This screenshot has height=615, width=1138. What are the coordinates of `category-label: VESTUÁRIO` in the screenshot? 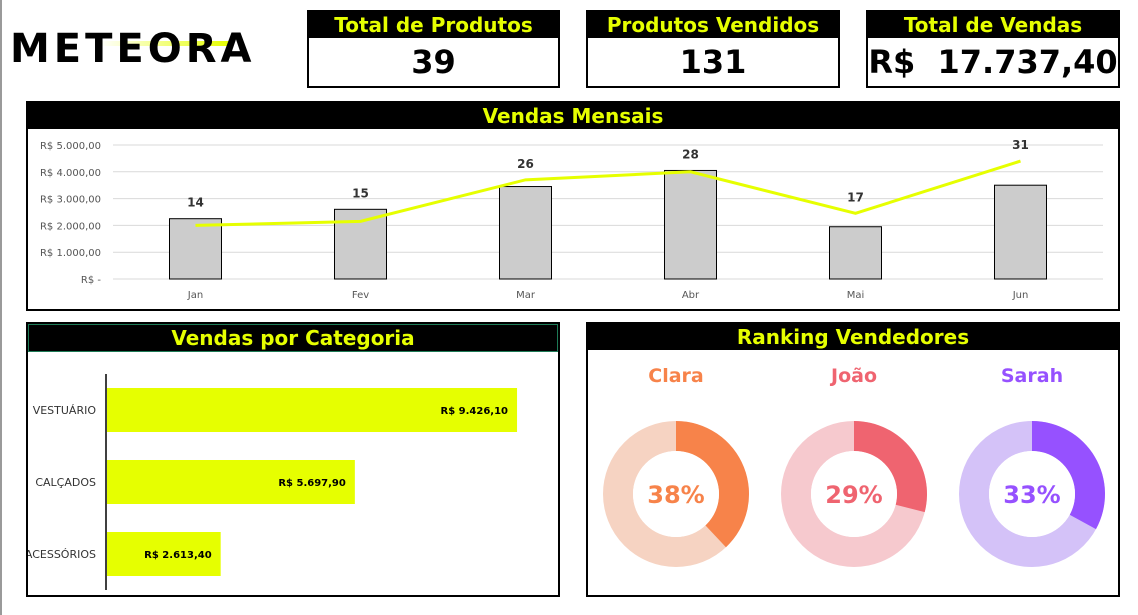 It's located at (65, 410).